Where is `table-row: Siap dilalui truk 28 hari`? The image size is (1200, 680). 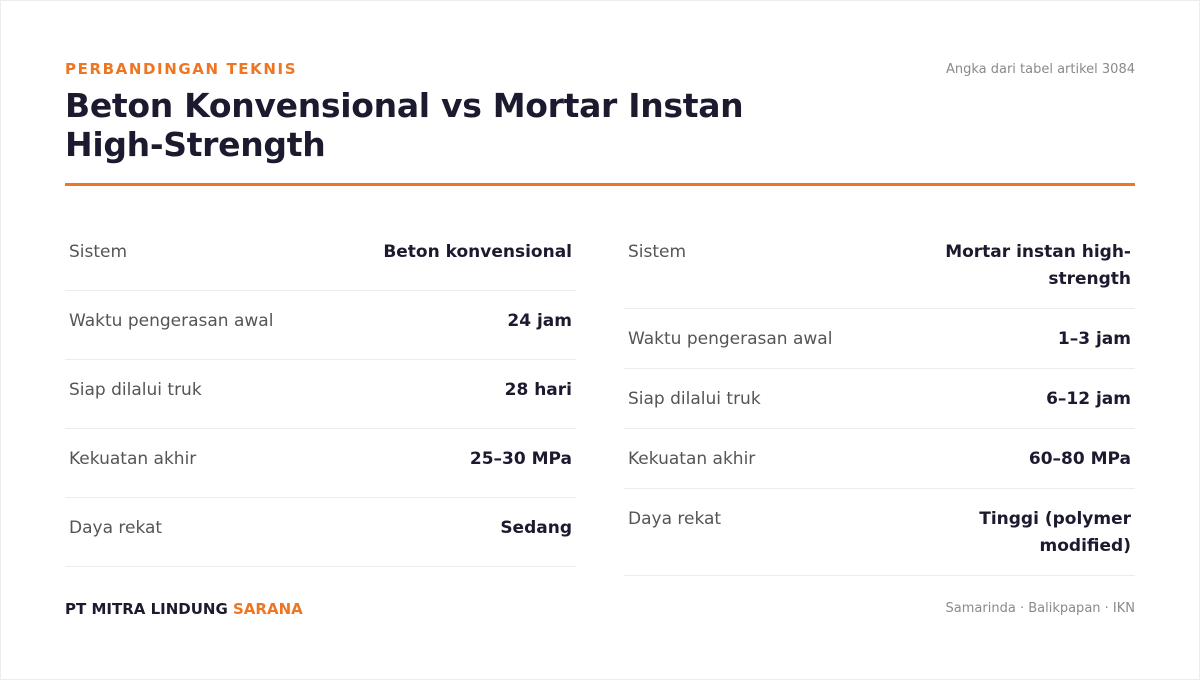
table-row: Siap dilalui truk 28 hari is located at coordinates (320, 394).